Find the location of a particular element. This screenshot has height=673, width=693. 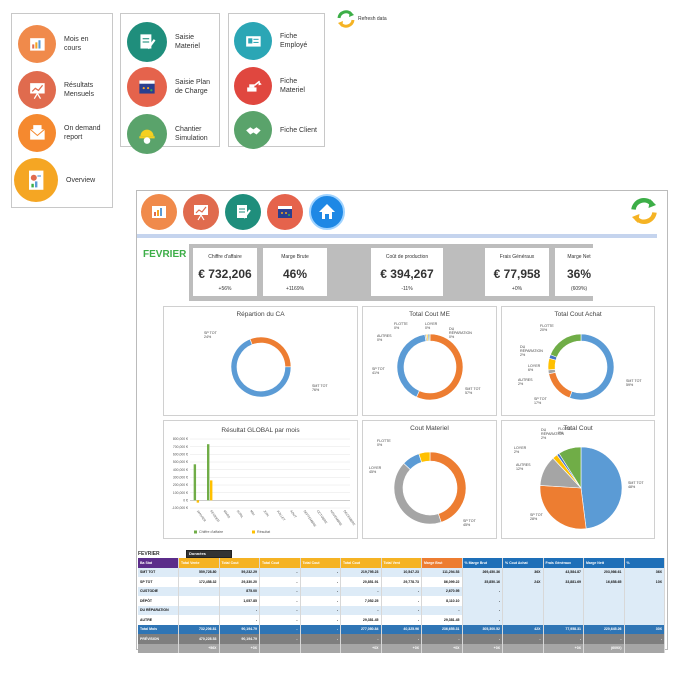

chart-title: Total Cout ME is located at coordinates (429, 314).